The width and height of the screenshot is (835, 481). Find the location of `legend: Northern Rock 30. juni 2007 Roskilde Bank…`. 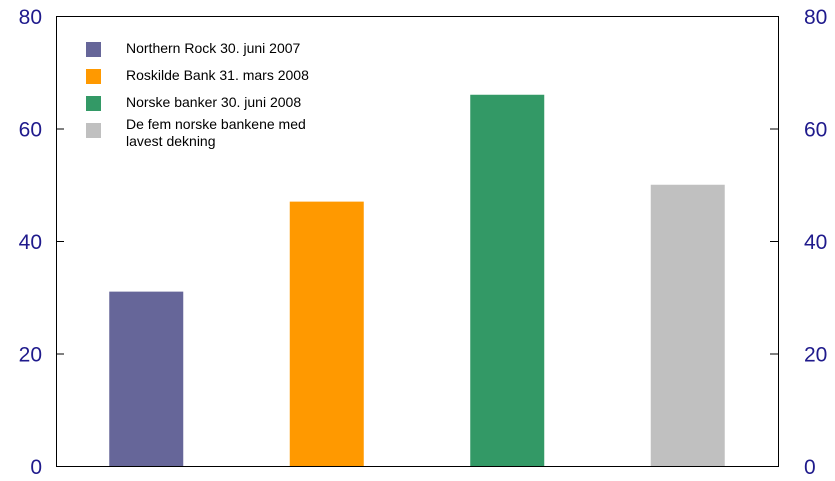

legend: Northern Rock 30. juni 2007 Roskilde Bank… is located at coordinates (197, 94).